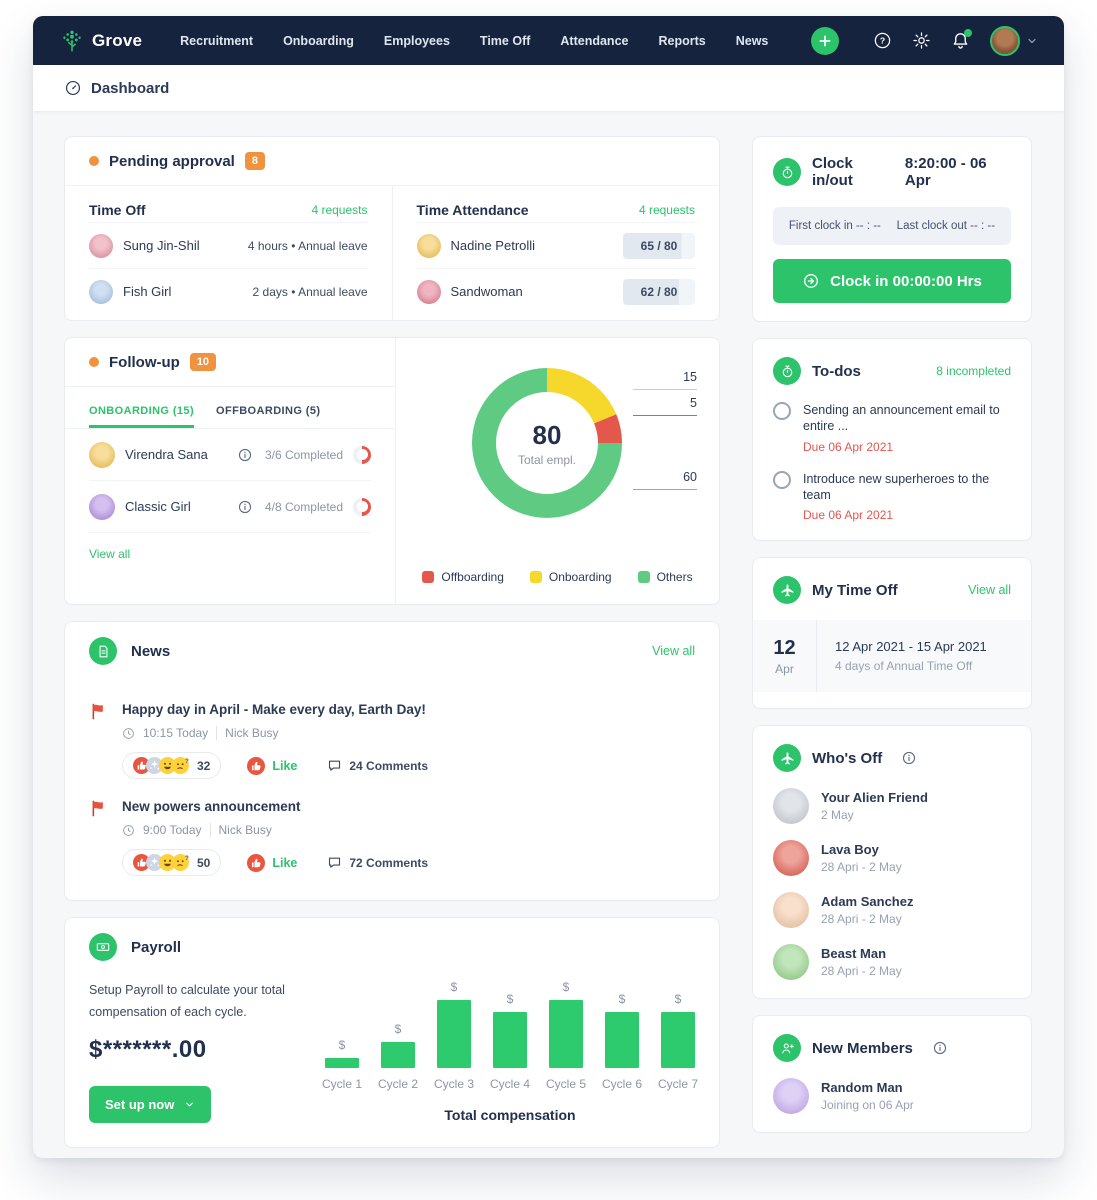 The image size is (1097, 1200). Describe the element at coordinates (318, 40) in the screenshot. I see `nav-item-onboarding: Onboarding` at that location.